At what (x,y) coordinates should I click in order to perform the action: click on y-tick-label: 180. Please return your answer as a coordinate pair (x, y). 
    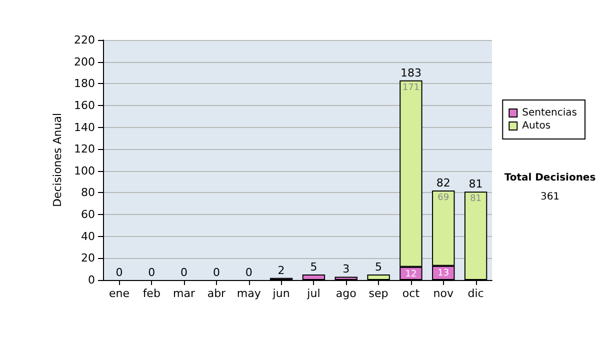
    Looking at the image, I should click on (84, 83).